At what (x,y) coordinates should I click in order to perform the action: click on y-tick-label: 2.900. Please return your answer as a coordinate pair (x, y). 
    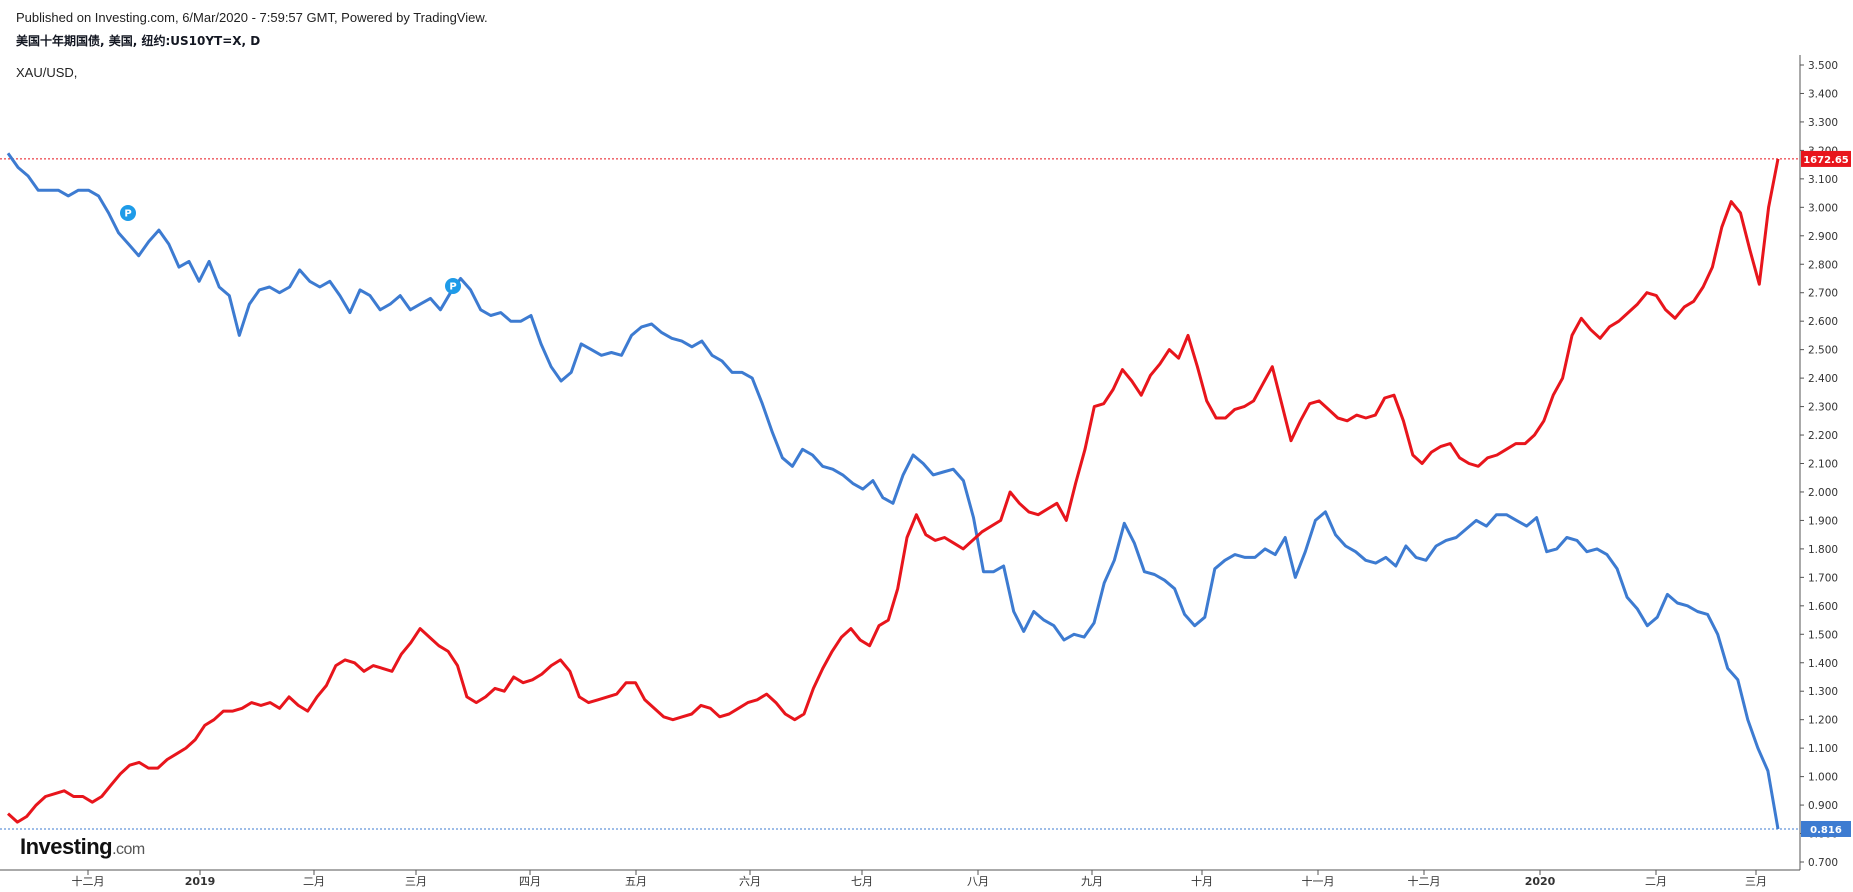
    Looking at the image, I should click on (1823, 237).